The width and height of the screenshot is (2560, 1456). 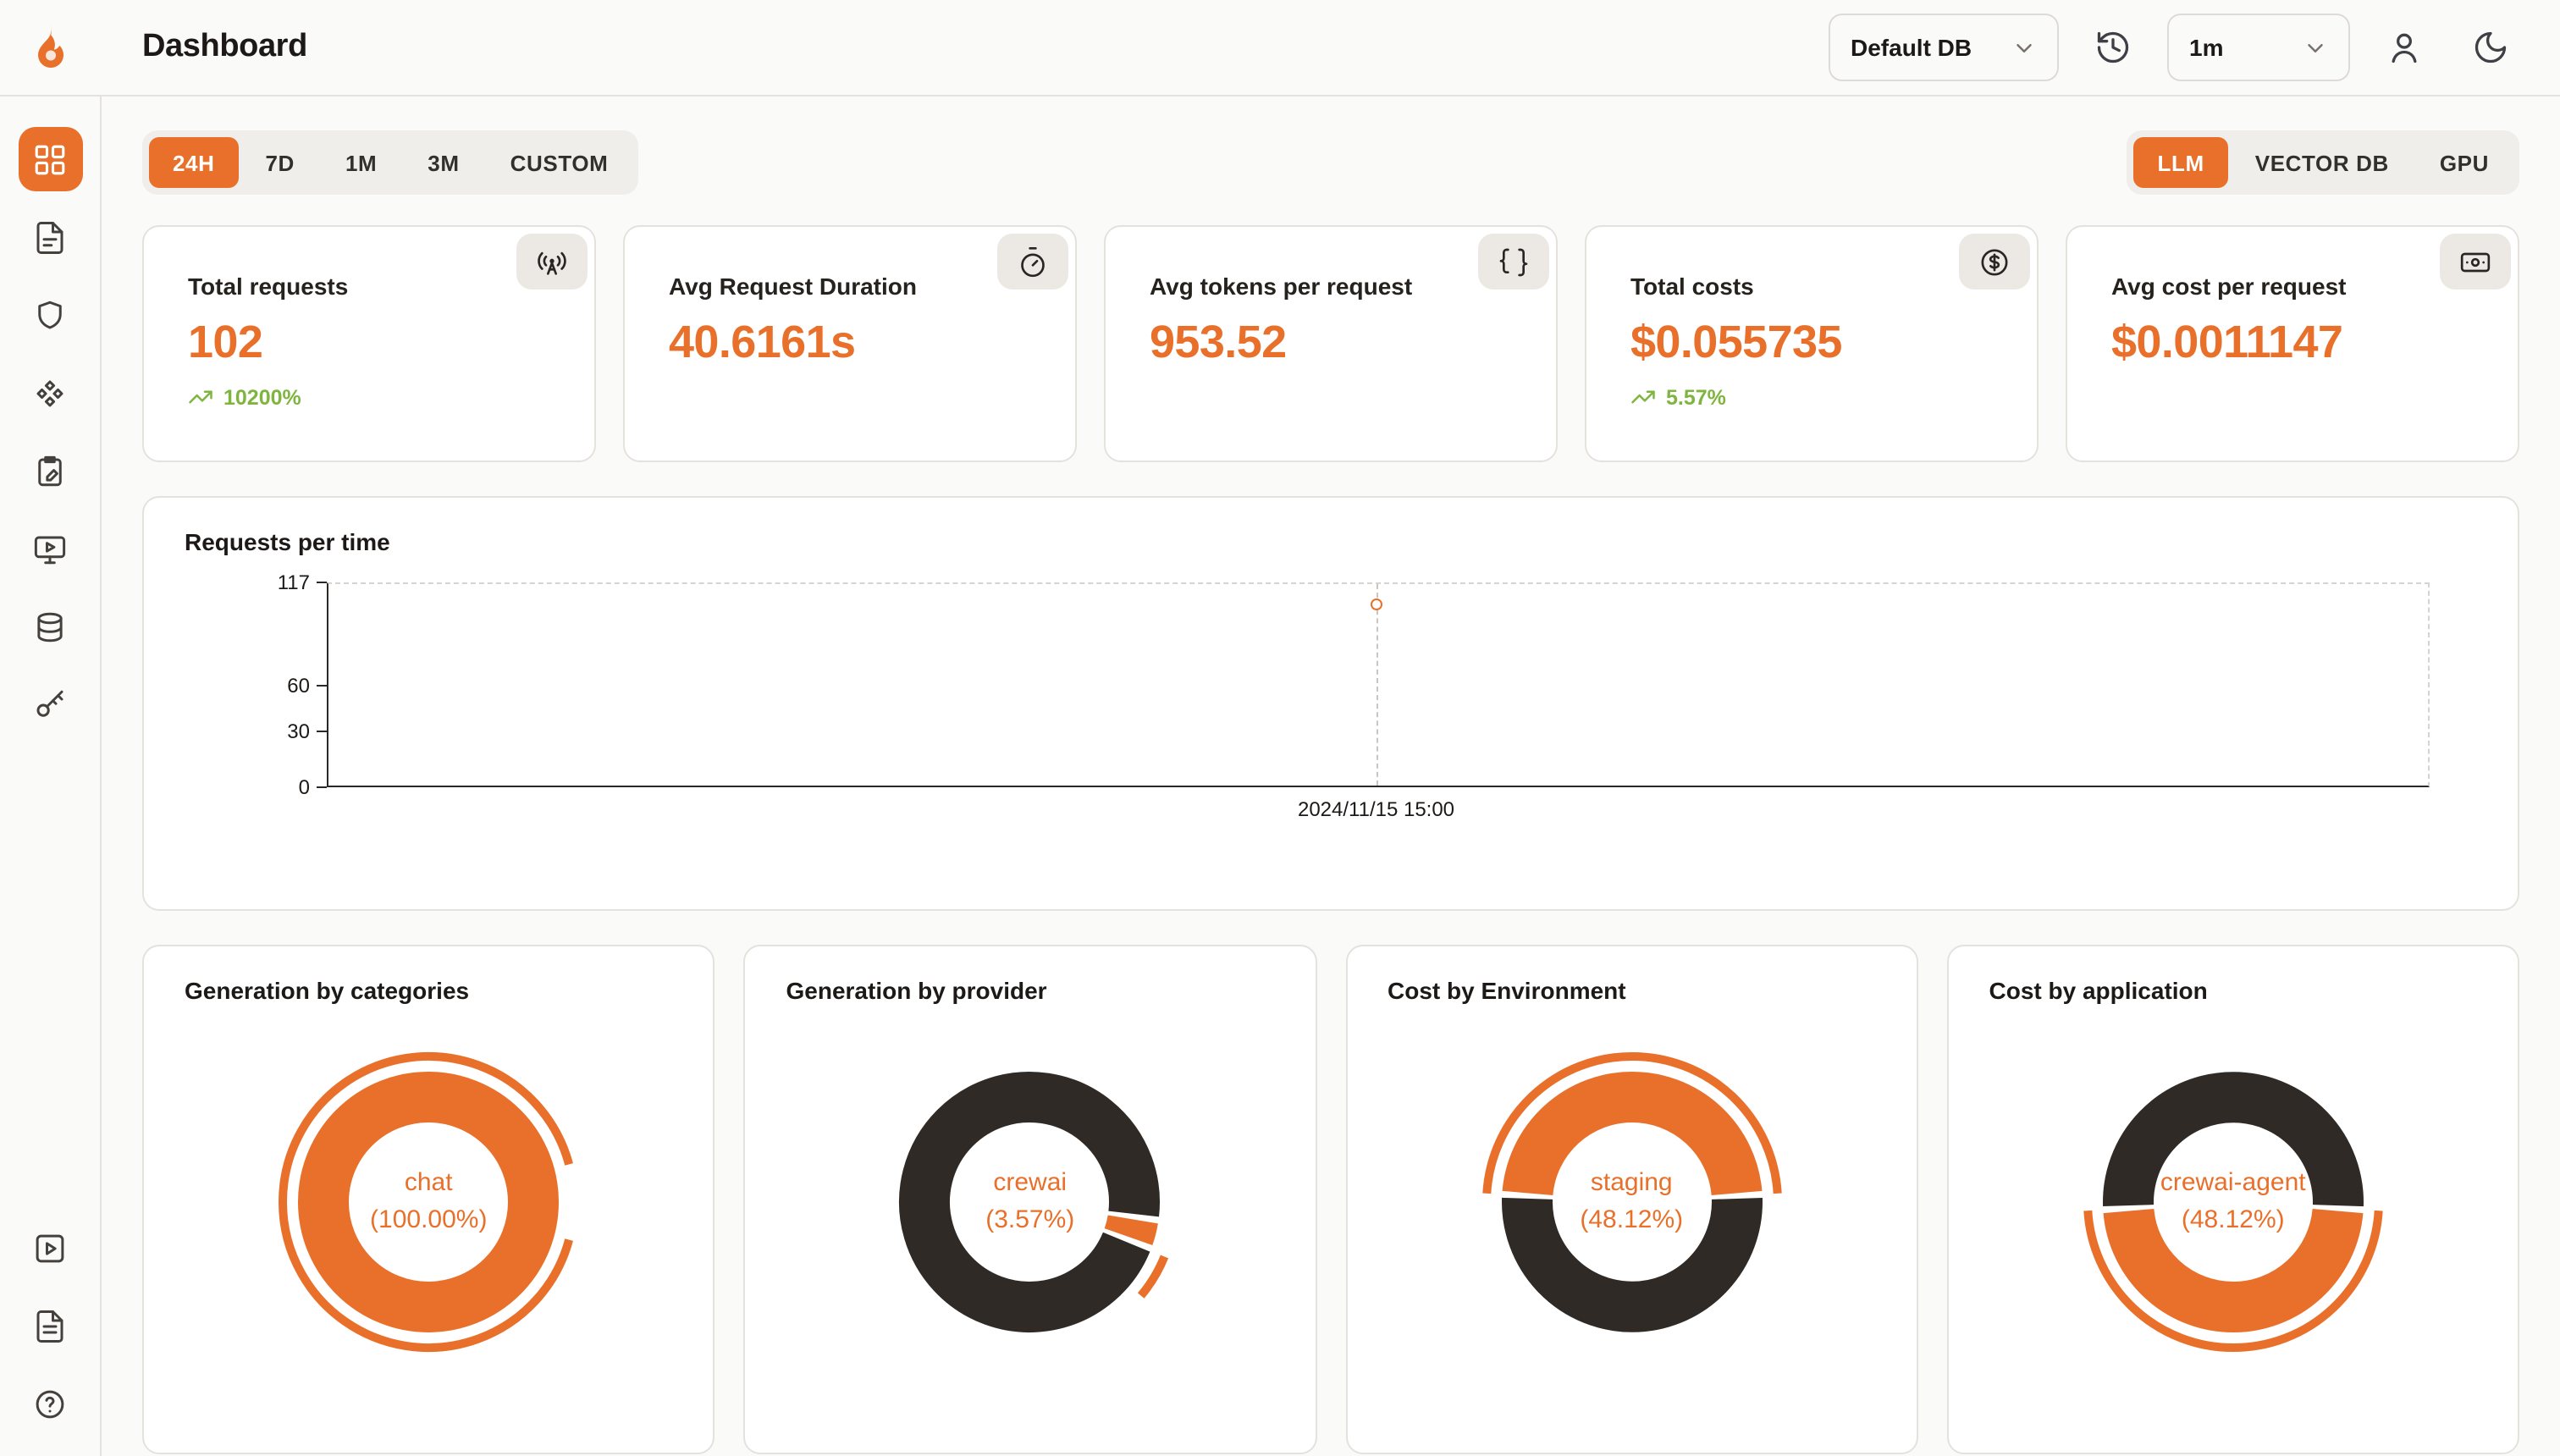 What do you see at coordinates (2180, 162) in the screenshot?
I see `source-tab-llm: LLM` at bounding box center [2180, 162].